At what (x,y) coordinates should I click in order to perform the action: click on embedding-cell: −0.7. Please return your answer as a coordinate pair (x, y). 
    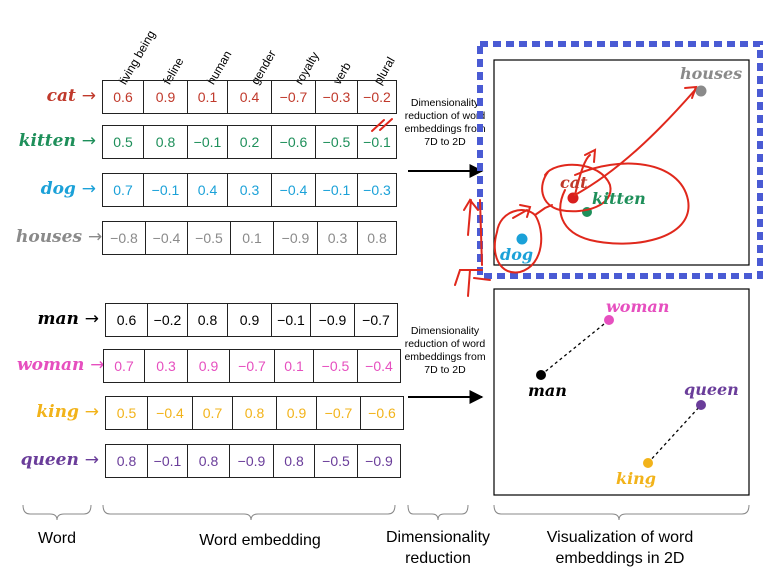
    Looking at the image, I should click on (376, 320).